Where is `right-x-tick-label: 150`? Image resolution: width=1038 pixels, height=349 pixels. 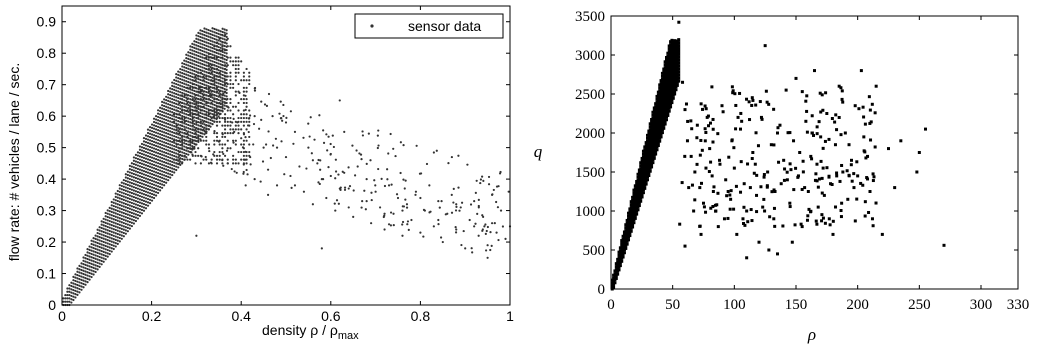 right-x-tick-label: 150 is located at coordinates (796, 305).